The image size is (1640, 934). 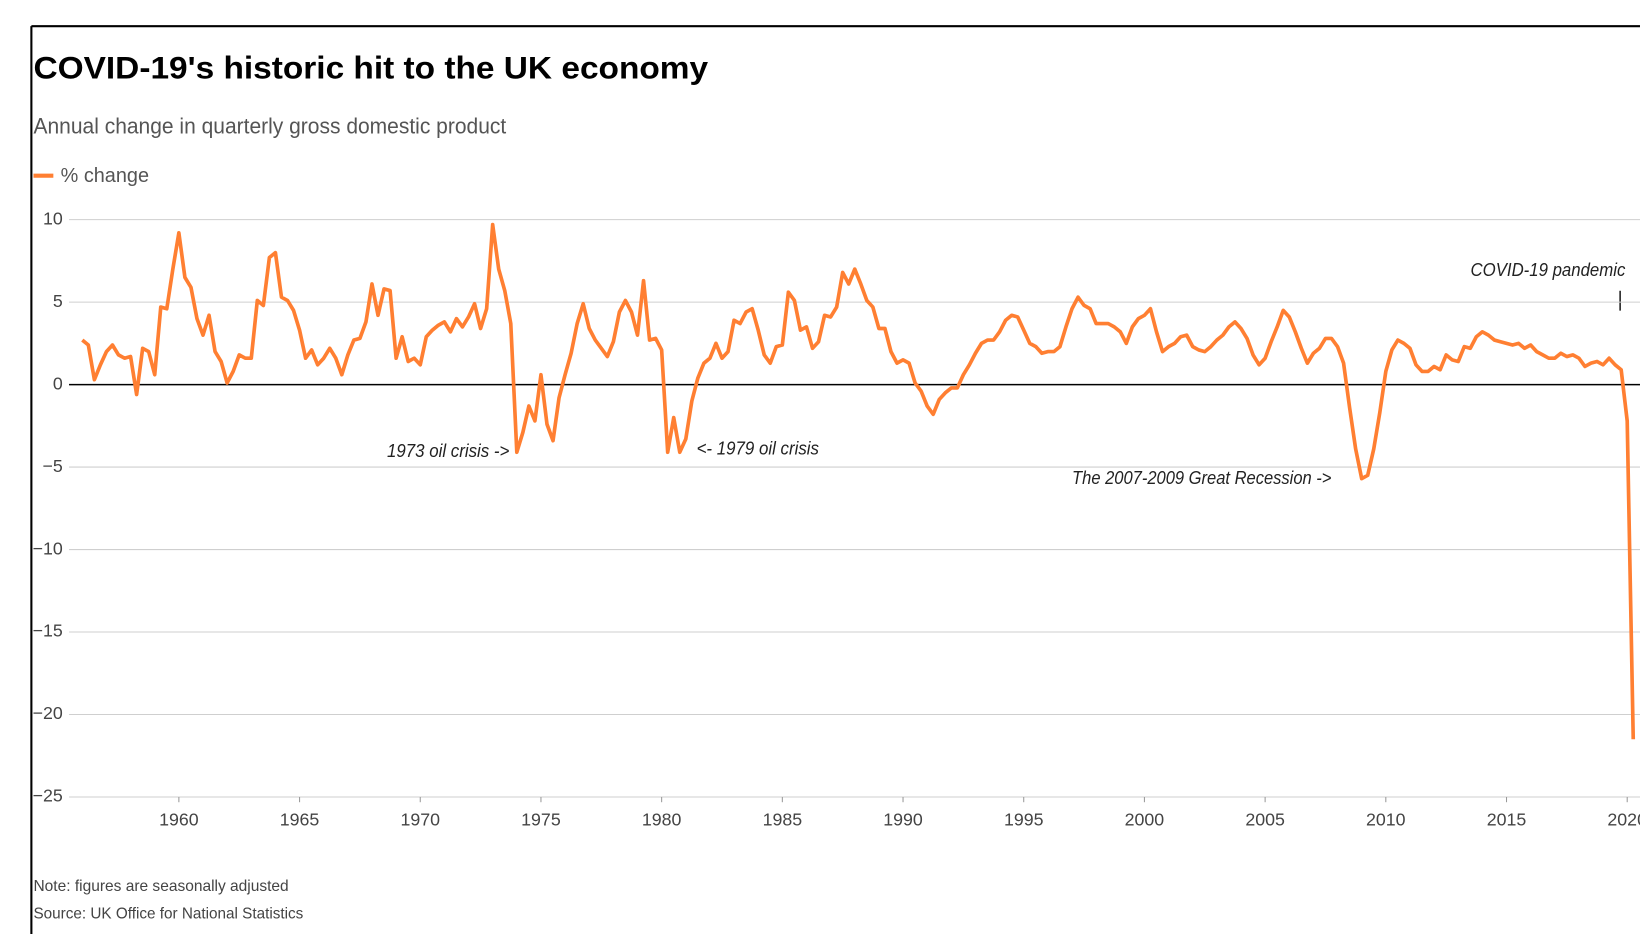 I want to click on y-tick-label: −5, so click(x=52, y=466).